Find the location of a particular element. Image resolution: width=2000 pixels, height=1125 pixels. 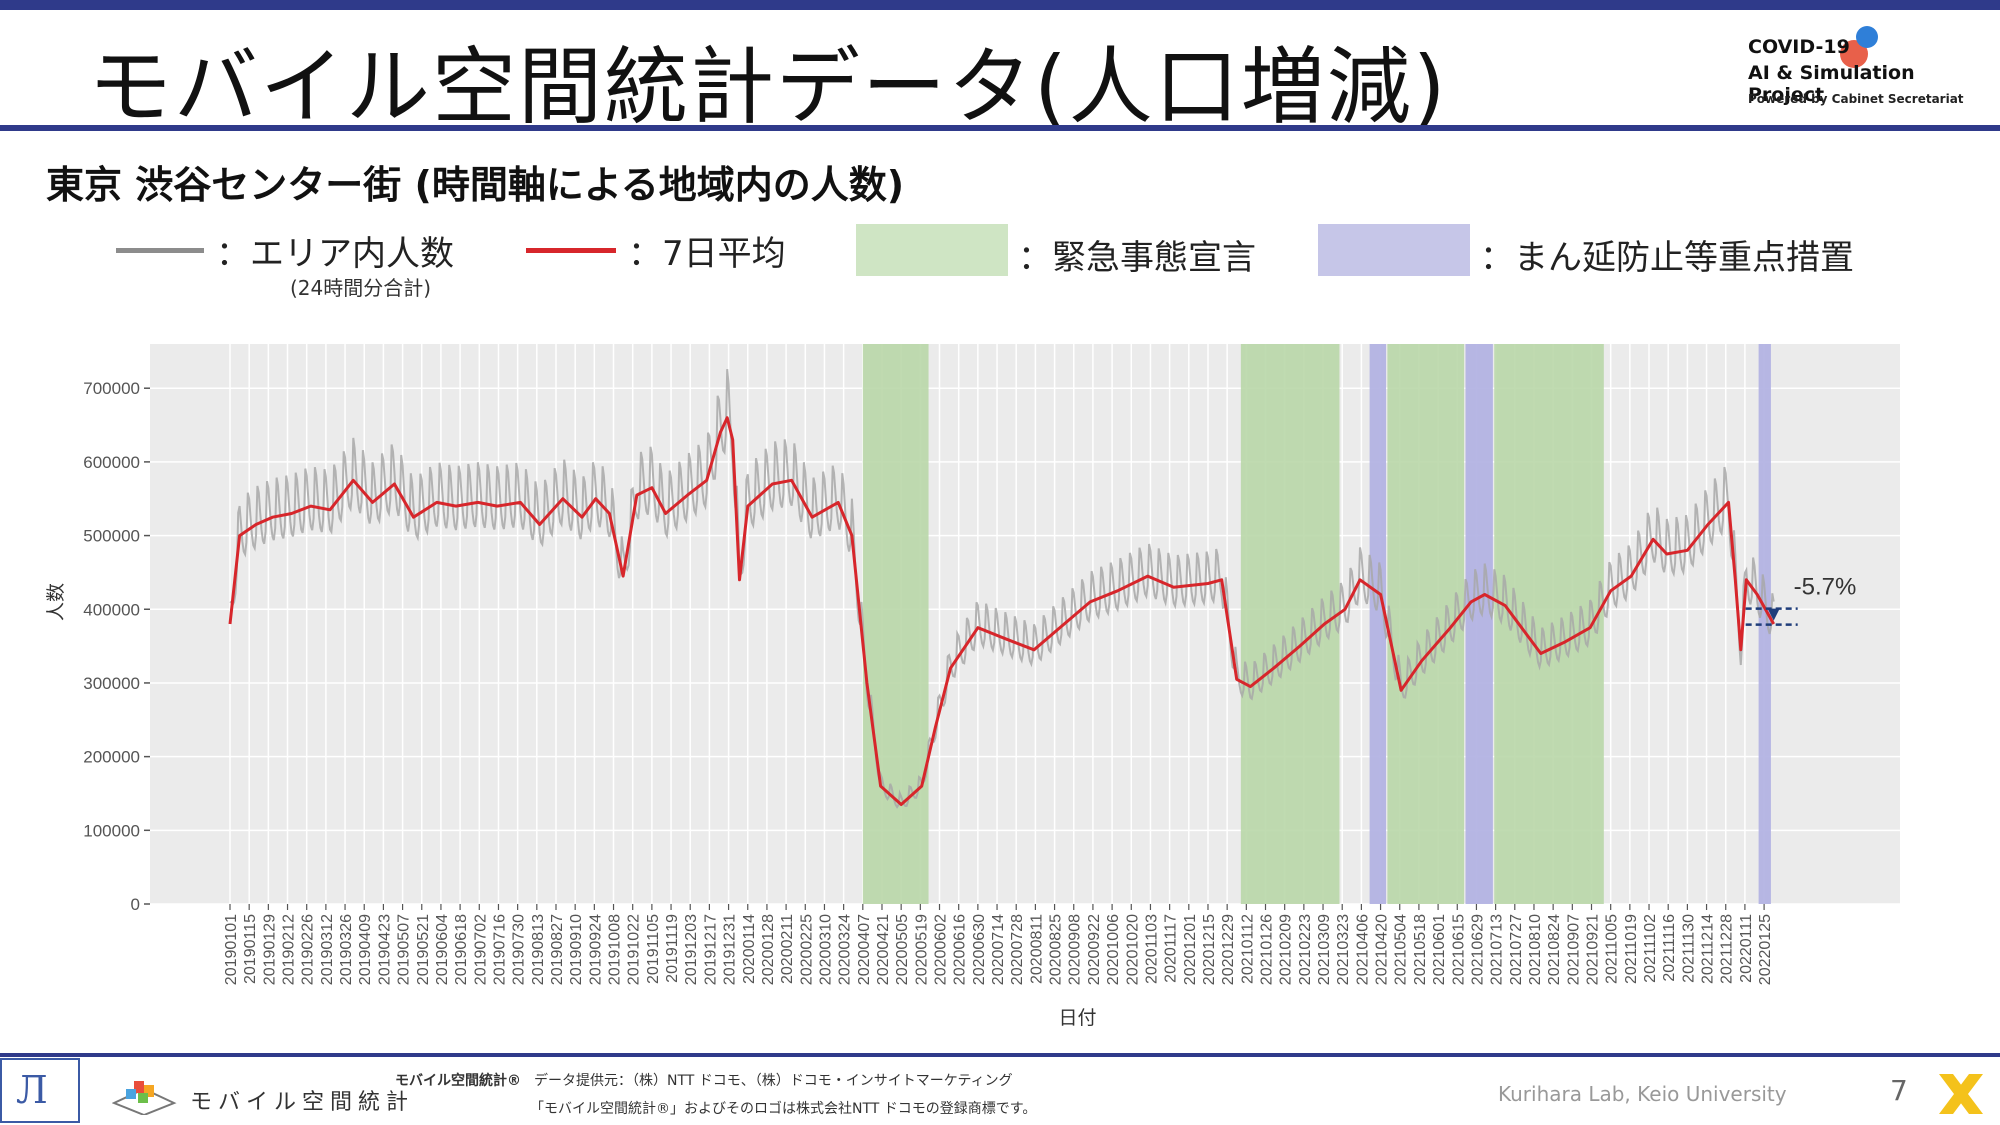

x-tick-label: 20201103 is located at coordinates (1151, 949).